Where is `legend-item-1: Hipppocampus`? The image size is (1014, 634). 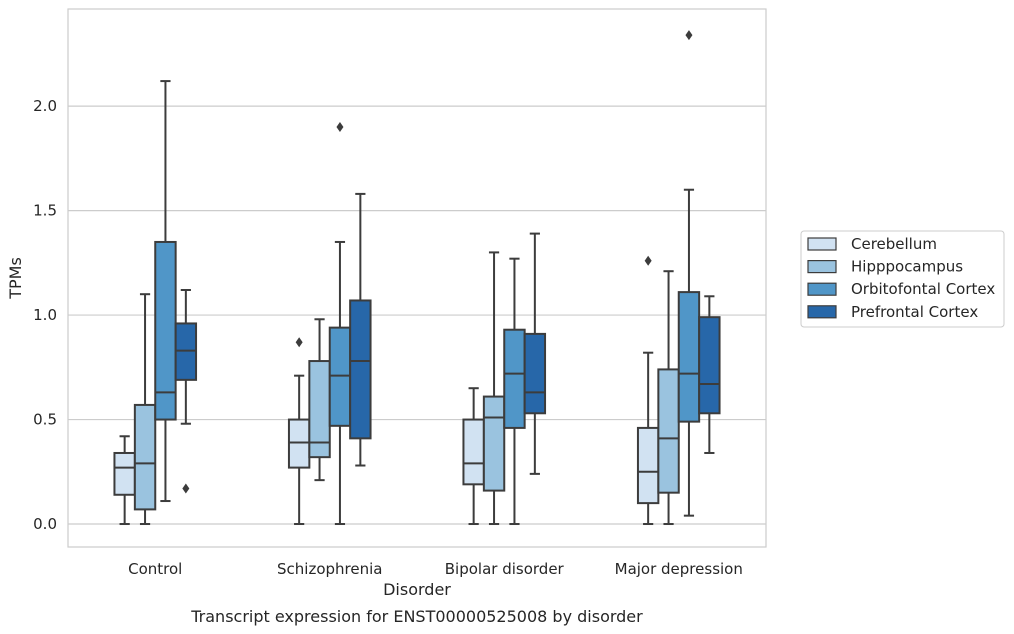
legend-item-1: Hipppocampus is located at coordinates (885, 267).